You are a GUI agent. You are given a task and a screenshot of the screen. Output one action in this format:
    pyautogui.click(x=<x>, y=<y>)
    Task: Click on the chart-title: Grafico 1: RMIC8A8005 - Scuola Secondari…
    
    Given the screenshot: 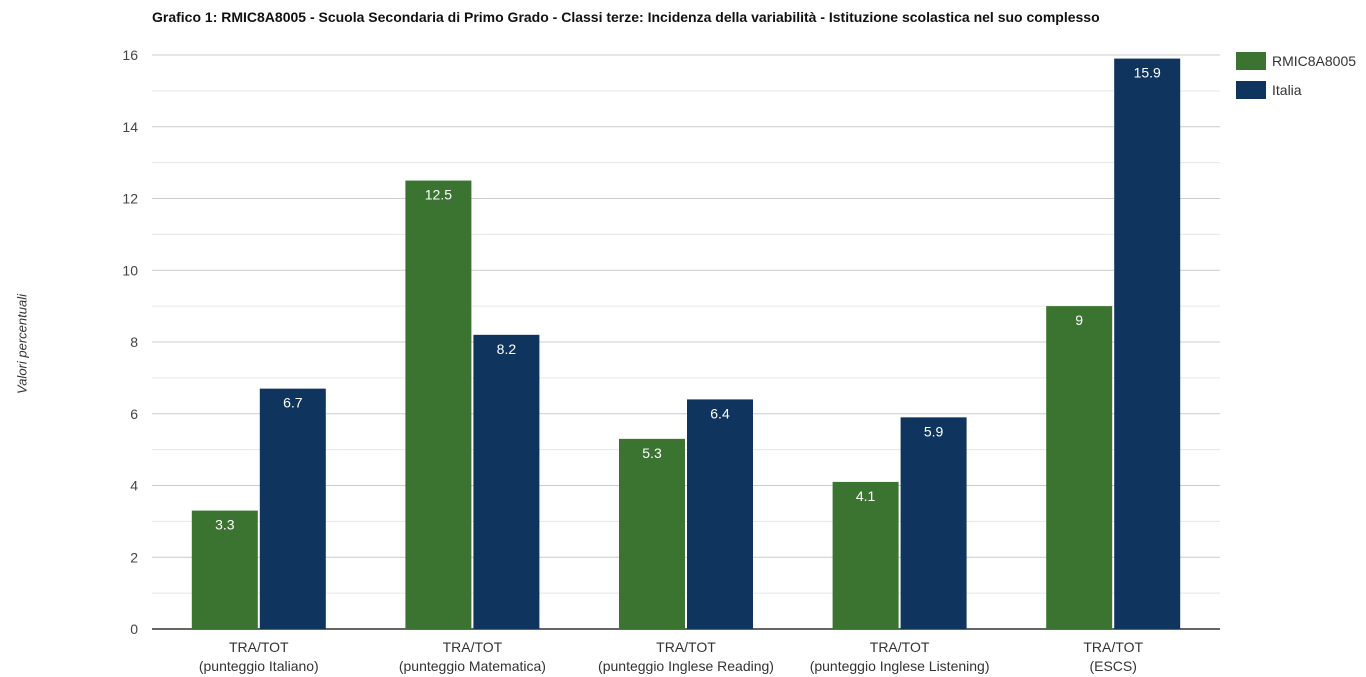 What is the action you would take?
    pyautogui.click(x=626, y=17)
    